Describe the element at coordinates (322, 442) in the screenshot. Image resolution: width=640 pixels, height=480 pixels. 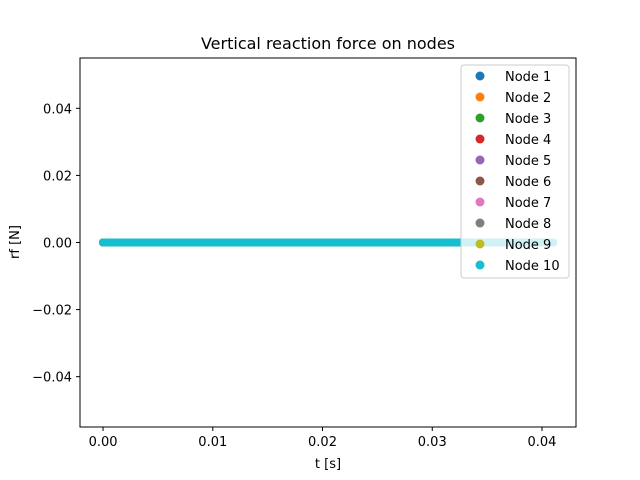
I see `x-tick-label: 0.02` at that location.